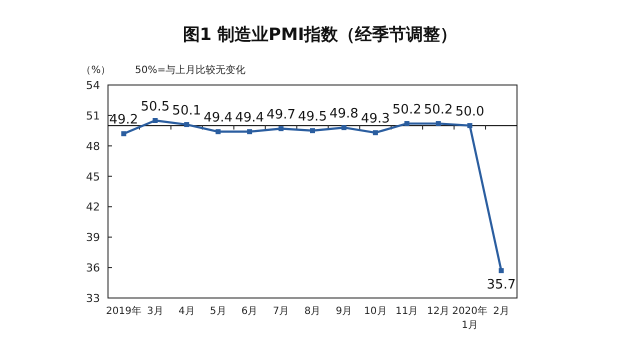  What do you see at coordinates (343, 114) in the screenshot?
I see `text: 49.8` at bounding box center [343, 114].